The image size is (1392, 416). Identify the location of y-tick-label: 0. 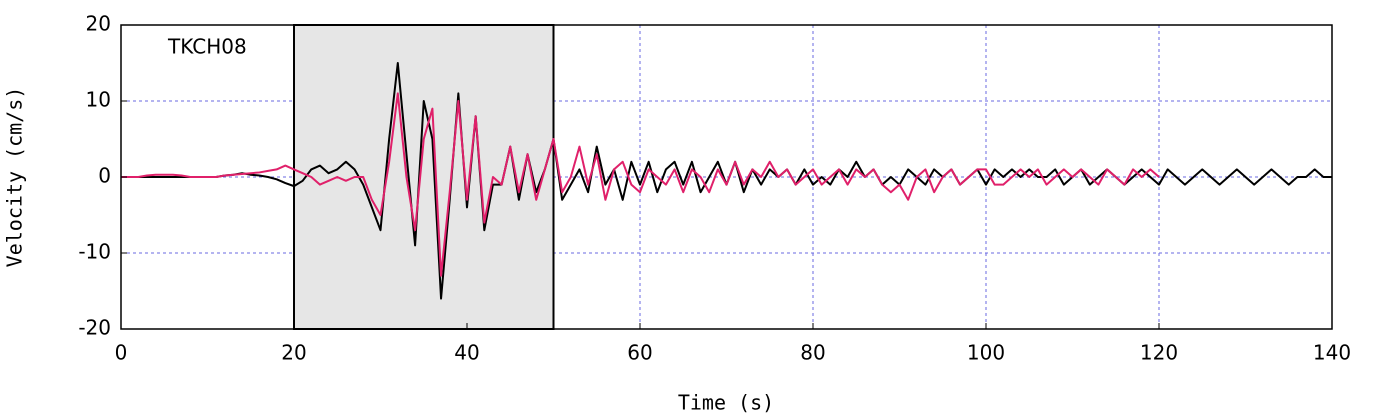
(104, 176).